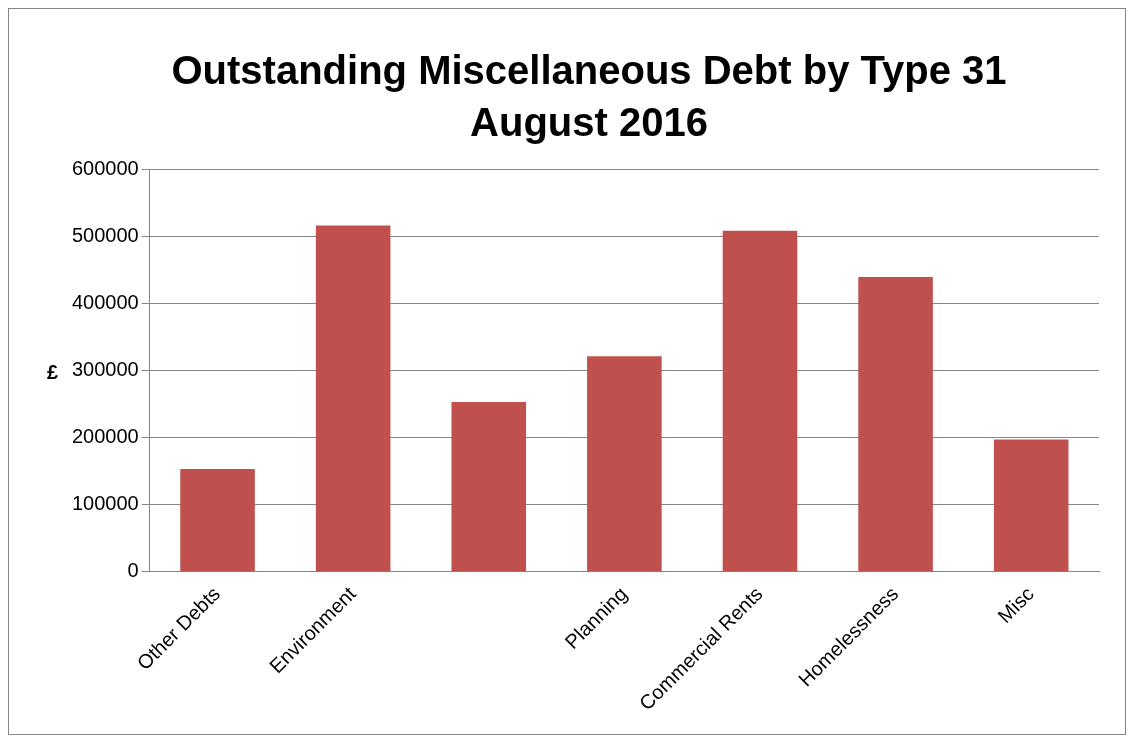 This screenshot has width=1134, height=743. Describe the element at coordinates (105, 503) in the screenshot. I see `y-tick-label: 100000` at that location.